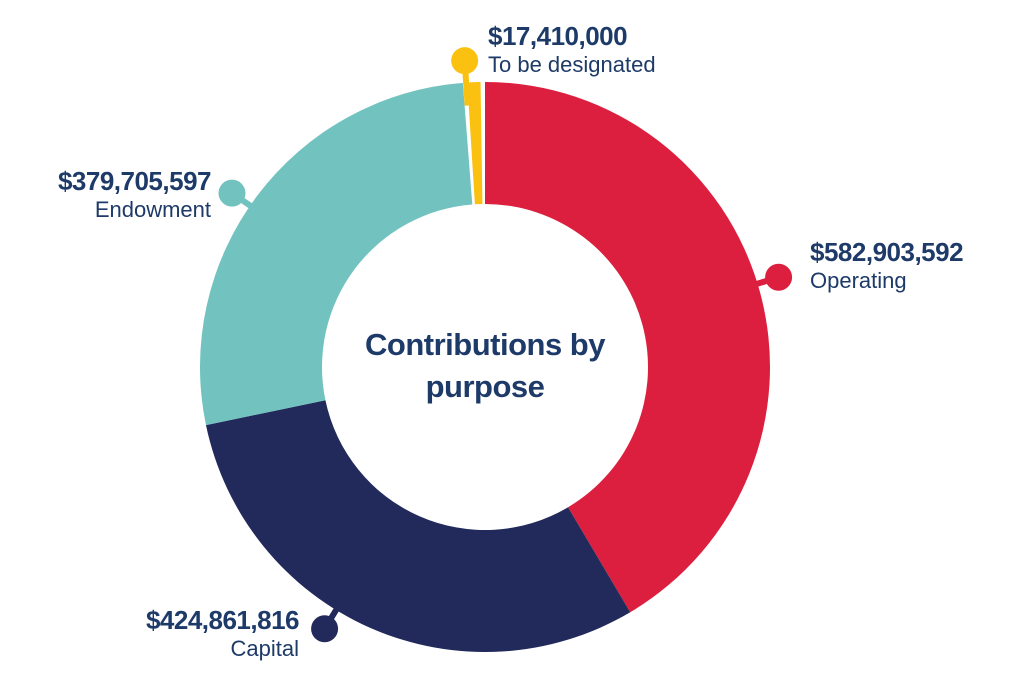  I want to click on callout-capital: $424,861,816 Capital, so click(222, 633).